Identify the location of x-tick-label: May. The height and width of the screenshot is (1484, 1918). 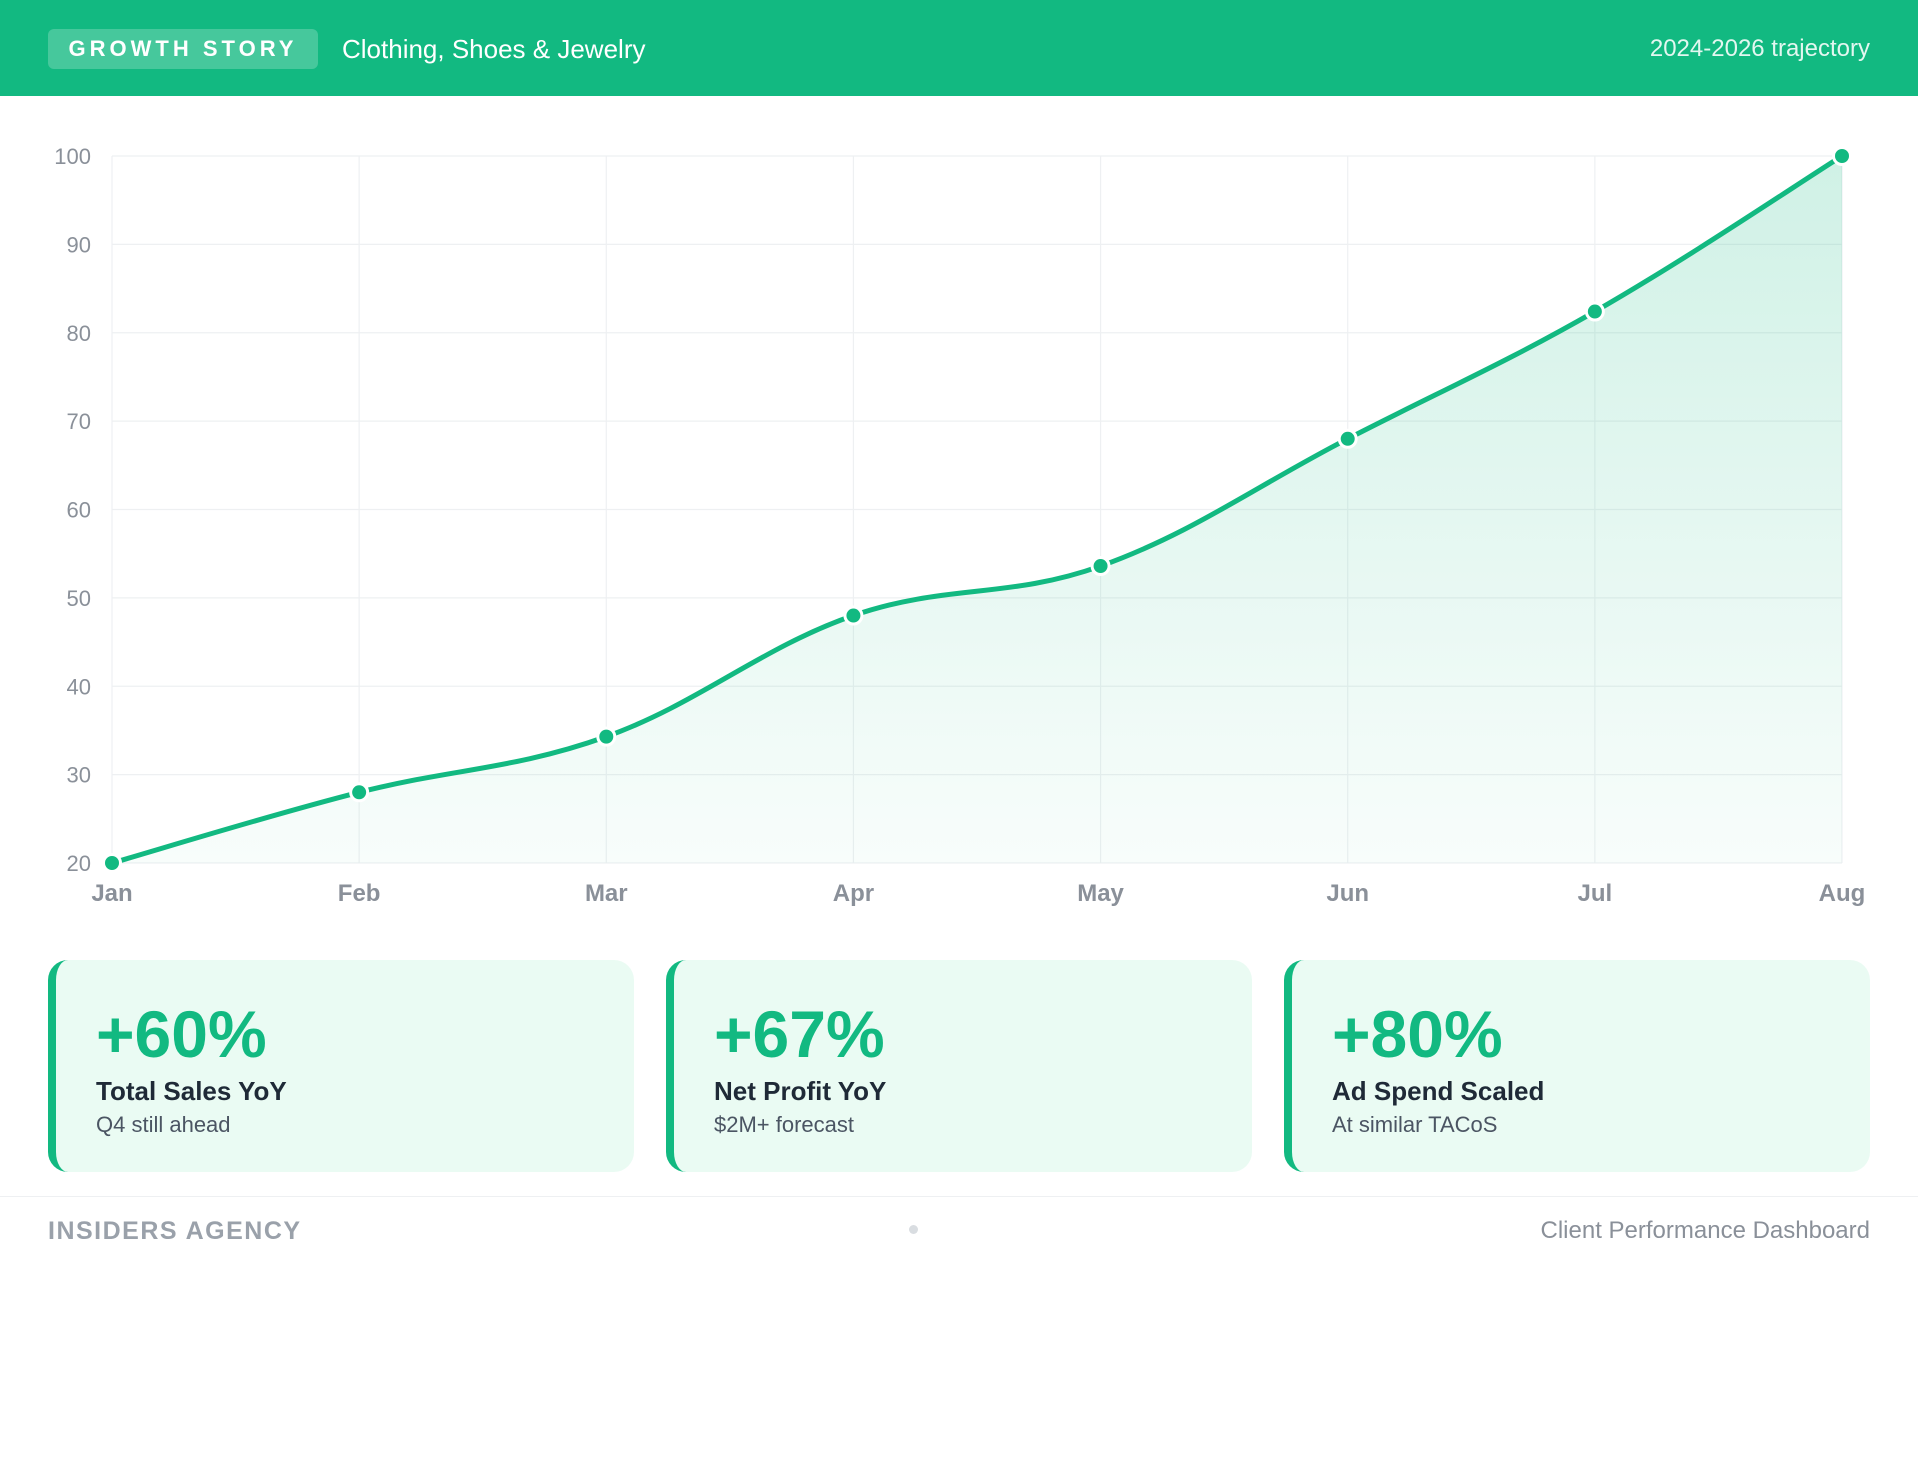
(1100, 893).